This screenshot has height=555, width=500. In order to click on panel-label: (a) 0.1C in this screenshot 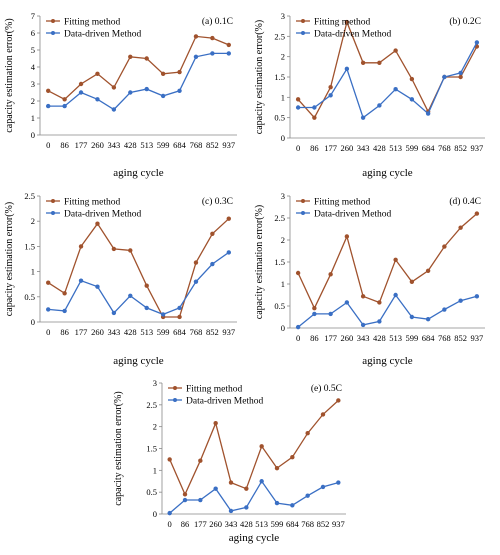, I will do `click(217, 21)`.